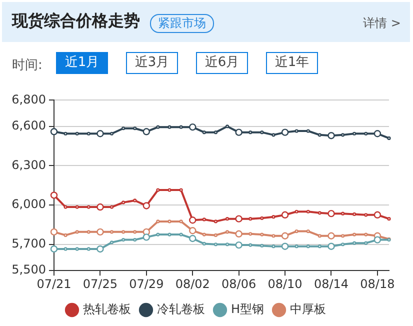 The width and height of the screenshot is (413, 326). Describe the element at coordinates (29, 204) in the screenshot. I see `y-tick-label: 6,000` at that location.